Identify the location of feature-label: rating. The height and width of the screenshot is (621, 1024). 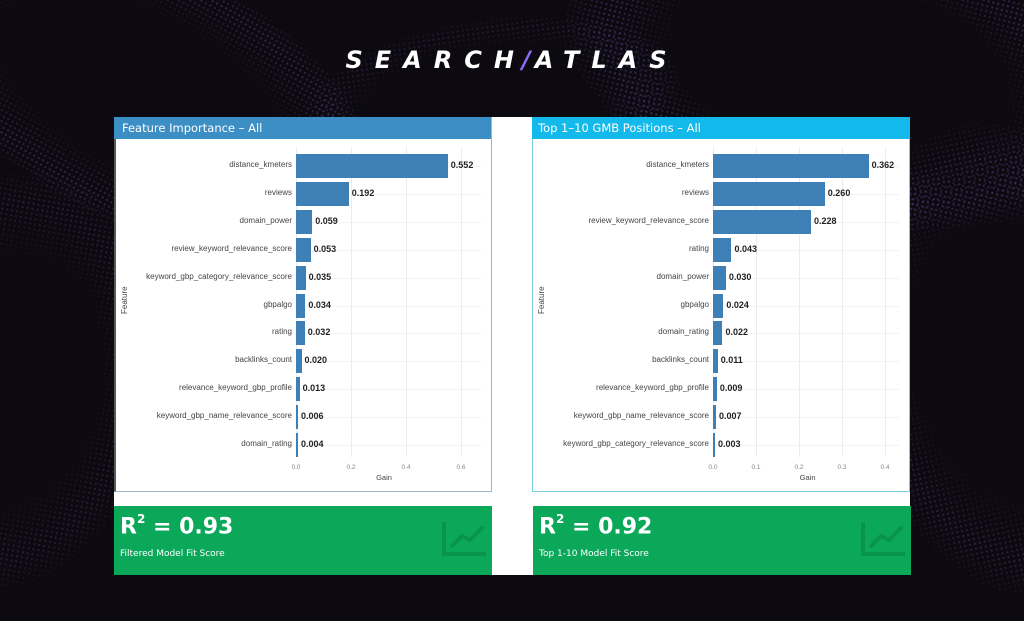
(698, 248).